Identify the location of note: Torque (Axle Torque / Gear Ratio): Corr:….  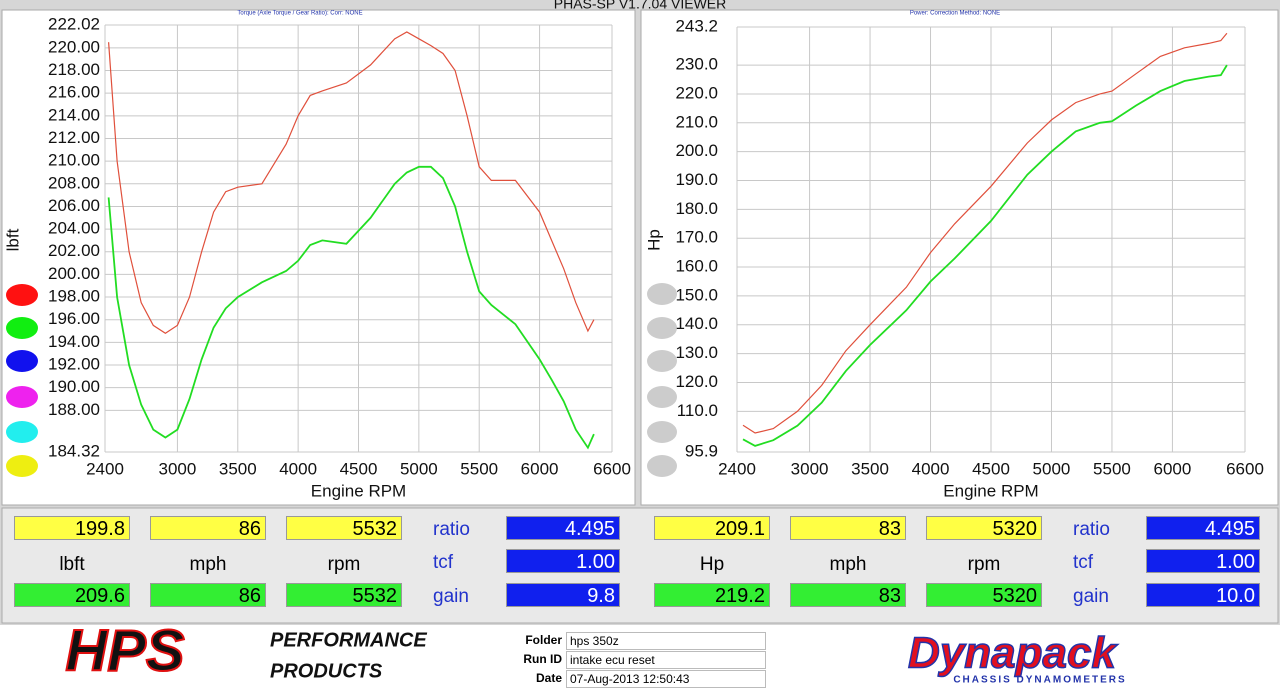
(299, 14).